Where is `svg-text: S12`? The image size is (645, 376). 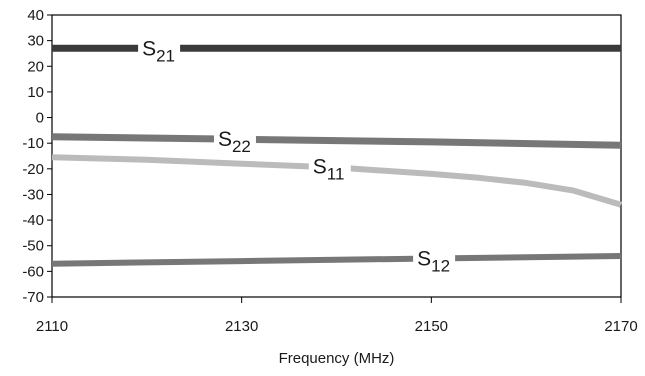
svg-text: S12 is located at coordinates (433, 262).